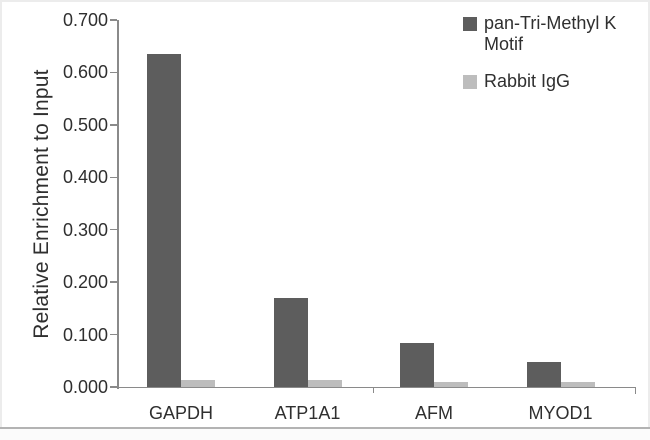 The width and height of the screenshot is (650, 440). I want to click on y-tick-label: 0.500, so click(85, 124).